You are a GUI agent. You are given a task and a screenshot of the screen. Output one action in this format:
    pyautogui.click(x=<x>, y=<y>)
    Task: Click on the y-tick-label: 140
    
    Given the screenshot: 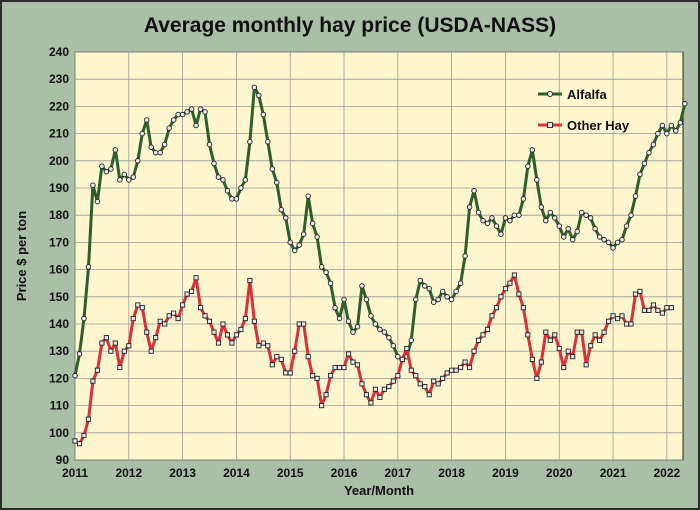 What is the action you would take?
    pyautogui.click(x=59, y=324)
    